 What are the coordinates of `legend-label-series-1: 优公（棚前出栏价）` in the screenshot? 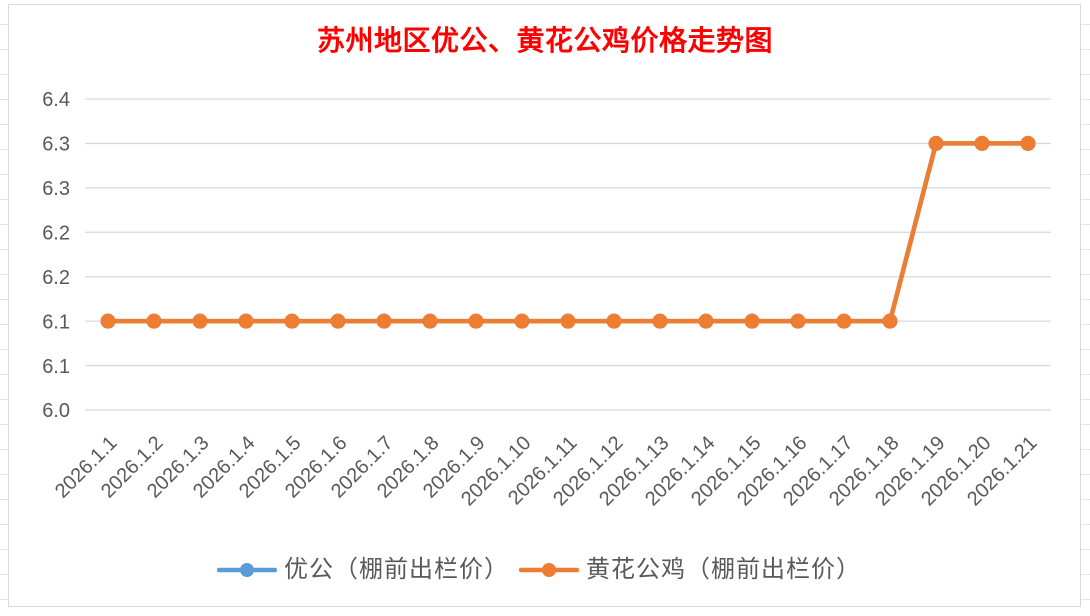 It's located at (396, 569).